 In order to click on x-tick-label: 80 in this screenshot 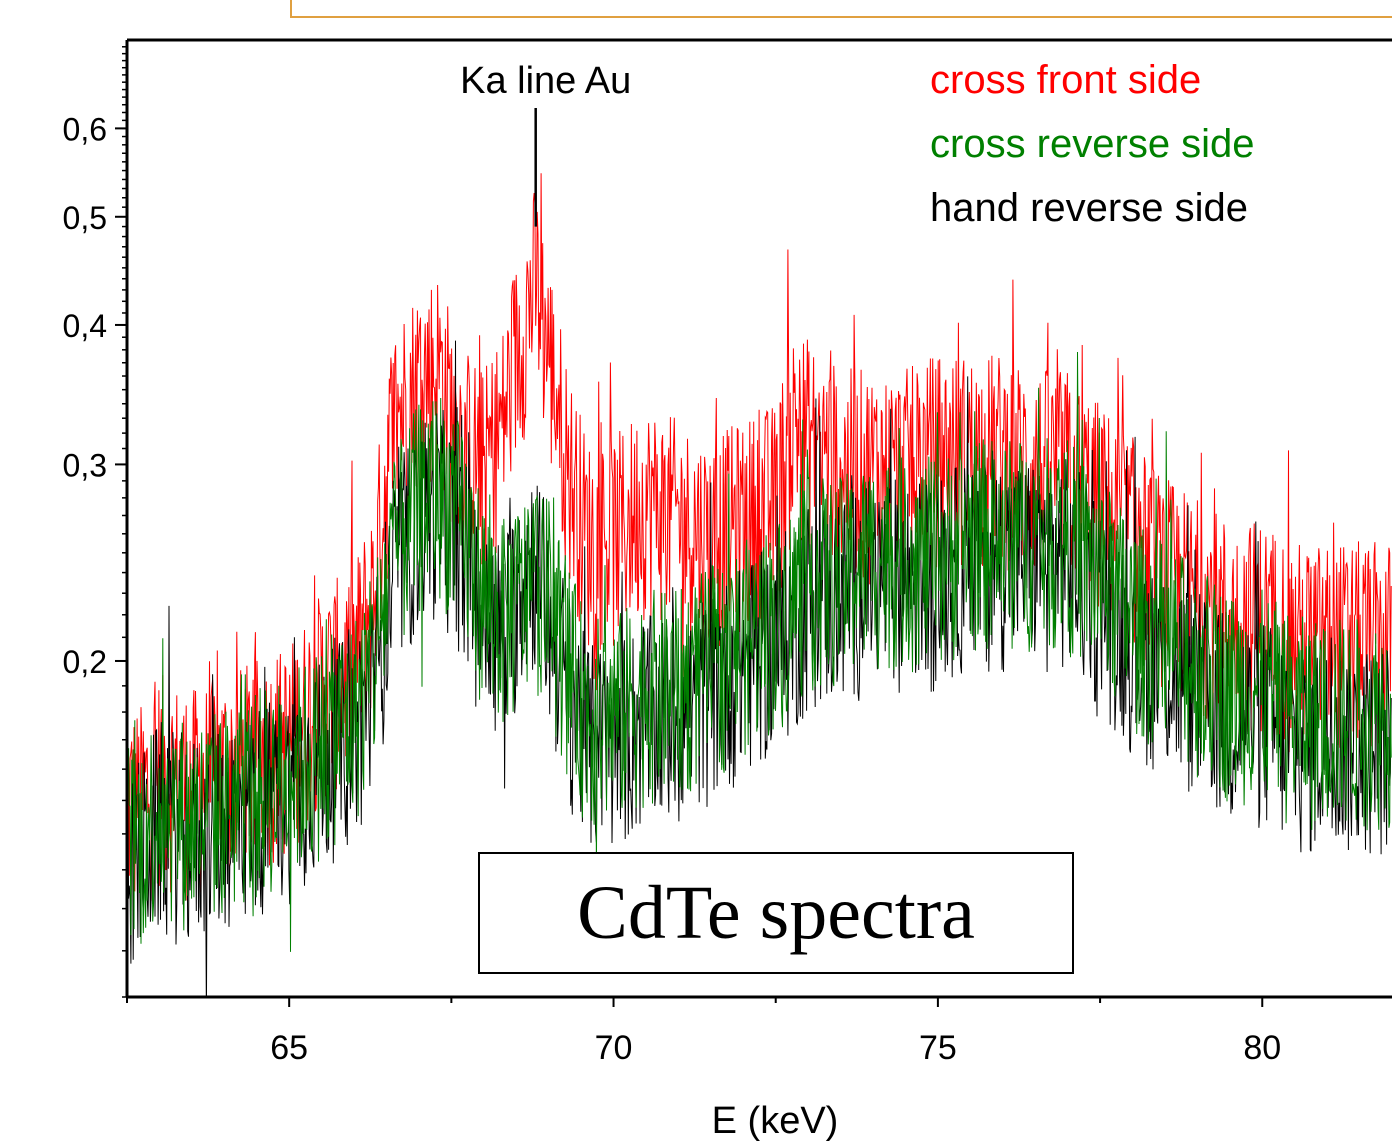, I will do `click(1262, 1048)`.